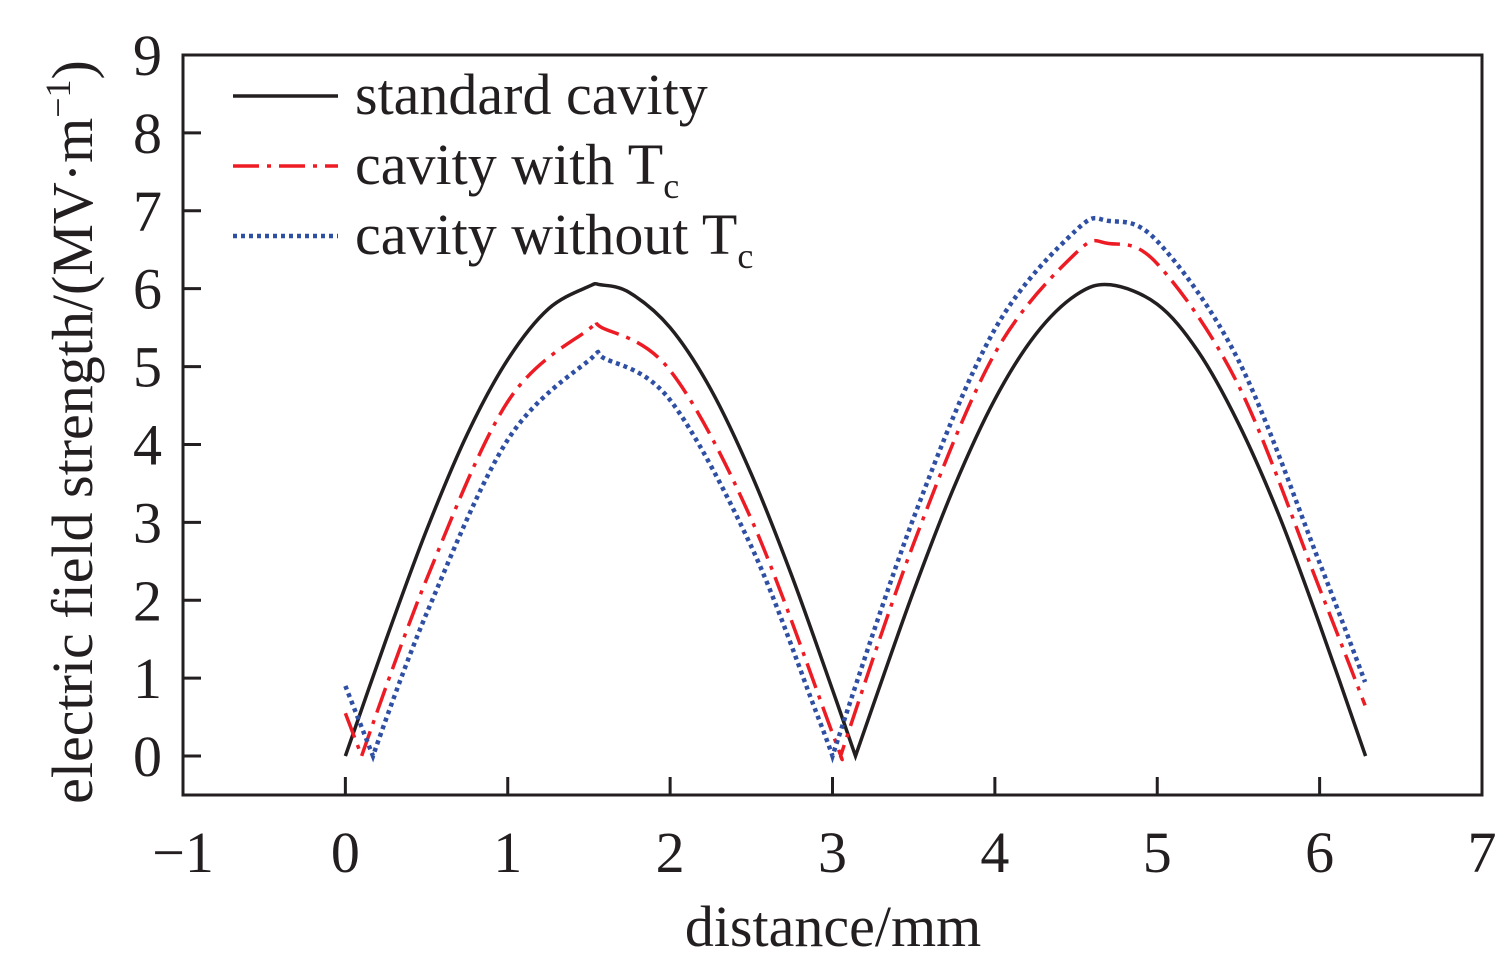  What do you see at coordinates (833, 926) in the screenshot?
I see `x-axis-label: distance/mm` at bounding box center [833, 926].